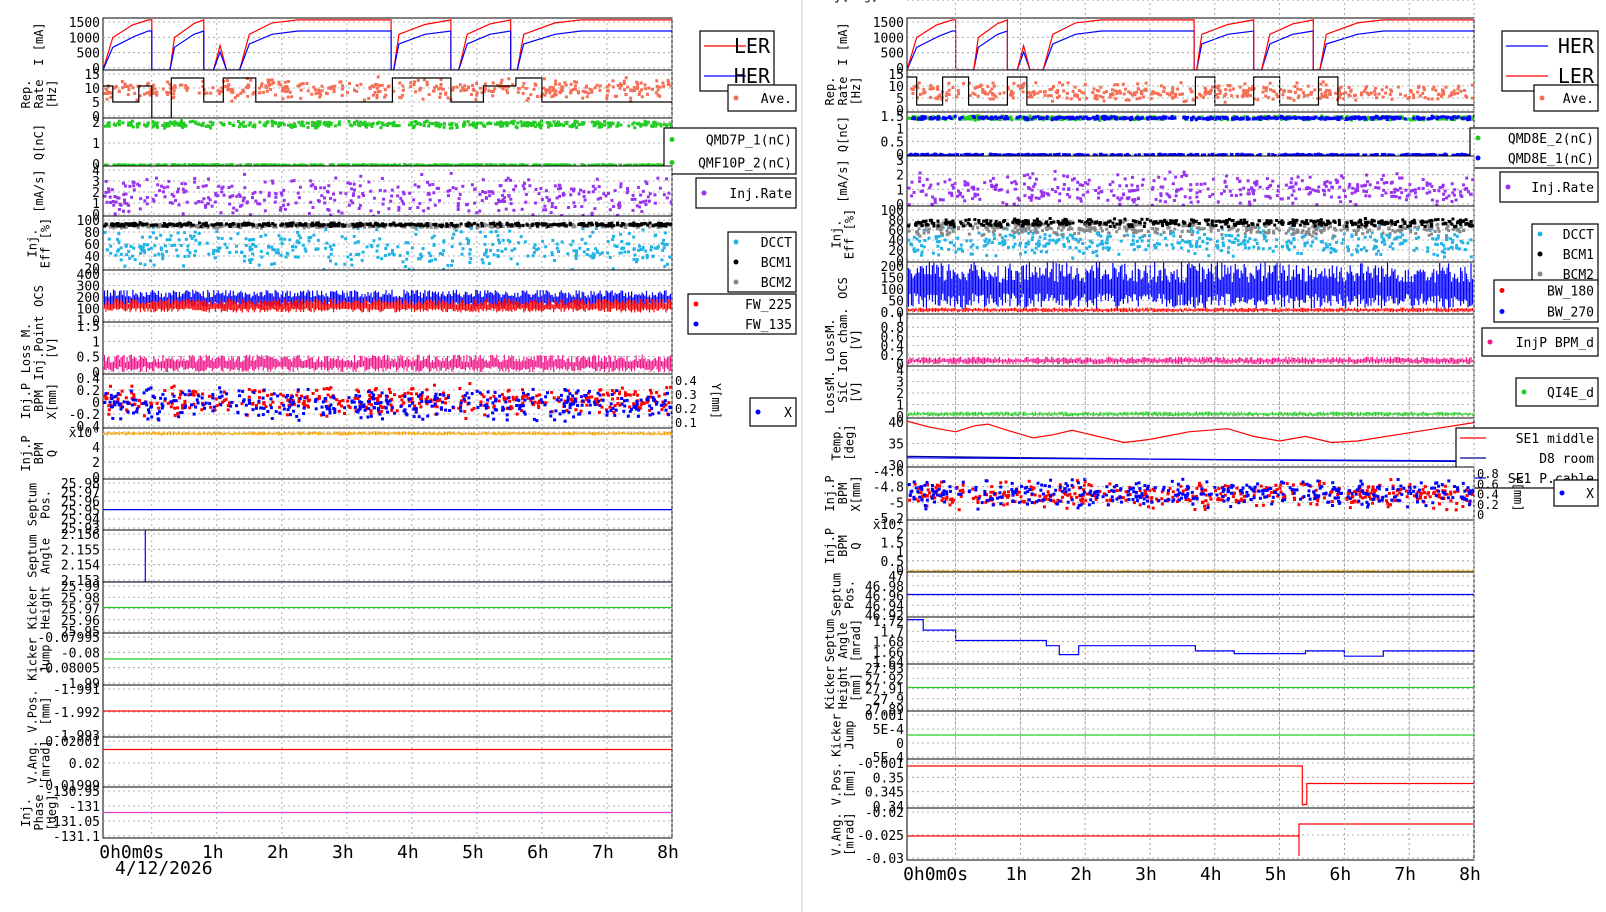  What do you see at coordinates (760, 194) in the screenshot?
I see `legend-label-inj-rate: Inj.Rate` at bounding box center [760, 194].